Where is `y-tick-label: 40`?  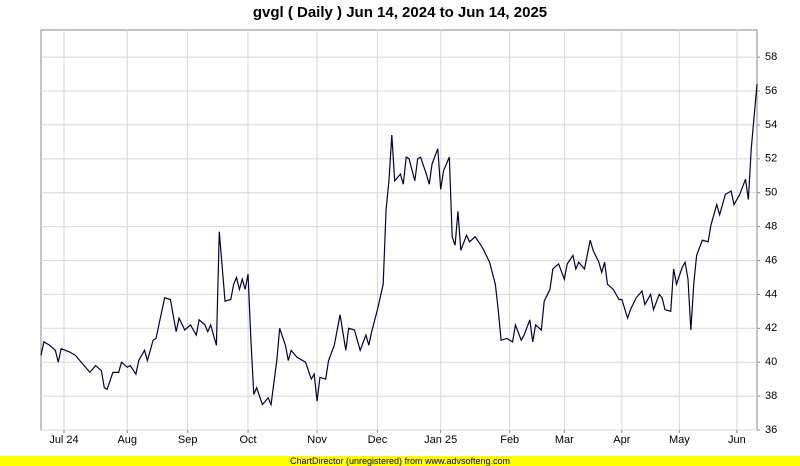 y-tick-label: 40 is located at coordinates (771, 362).